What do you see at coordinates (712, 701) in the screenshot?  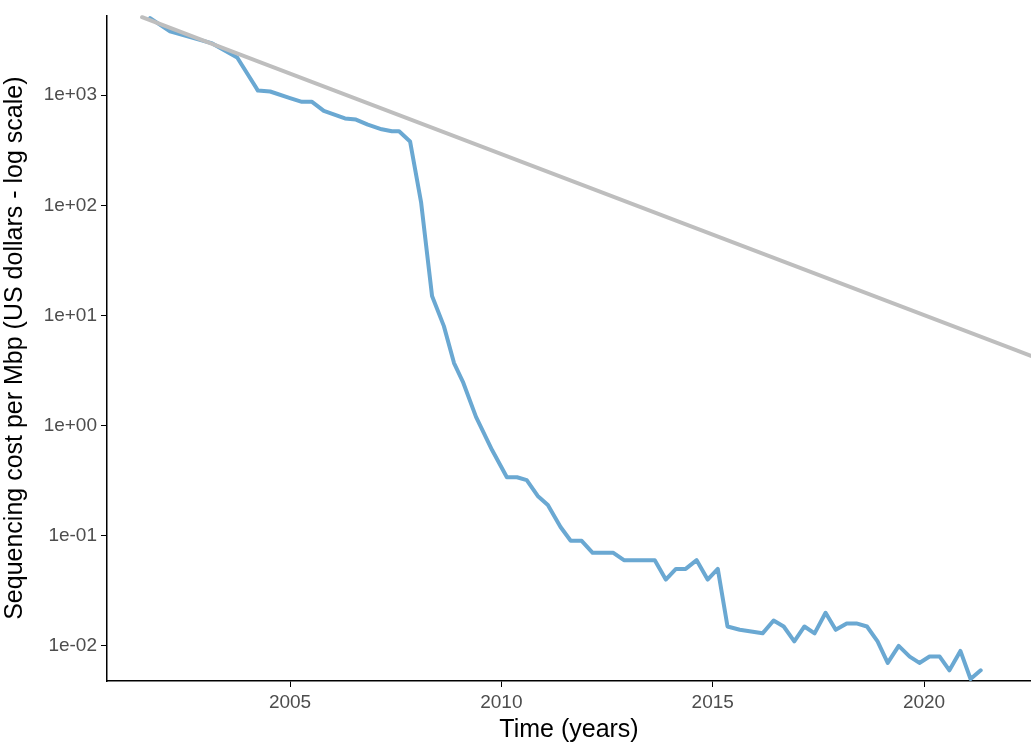 I see `x-tick-label: 2015` at bounding box center [712, 701].